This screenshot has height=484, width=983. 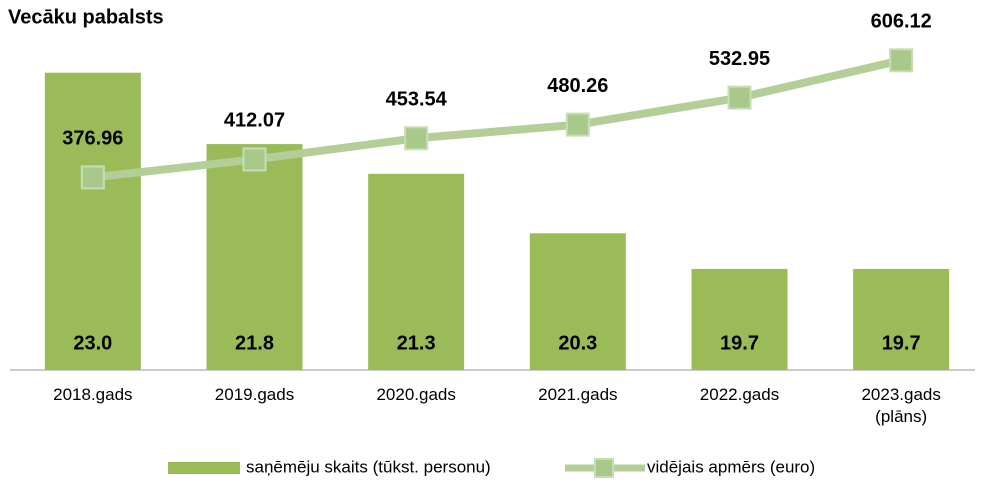 I want to click on line-value-label: 412.07, so click(x=254, y=121).